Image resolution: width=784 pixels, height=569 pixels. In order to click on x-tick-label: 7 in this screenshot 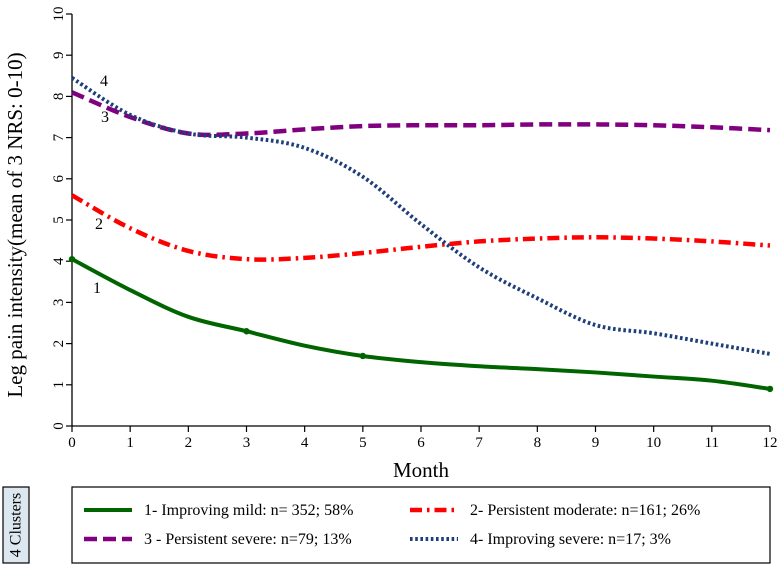, I will do `click(479, 443)`.